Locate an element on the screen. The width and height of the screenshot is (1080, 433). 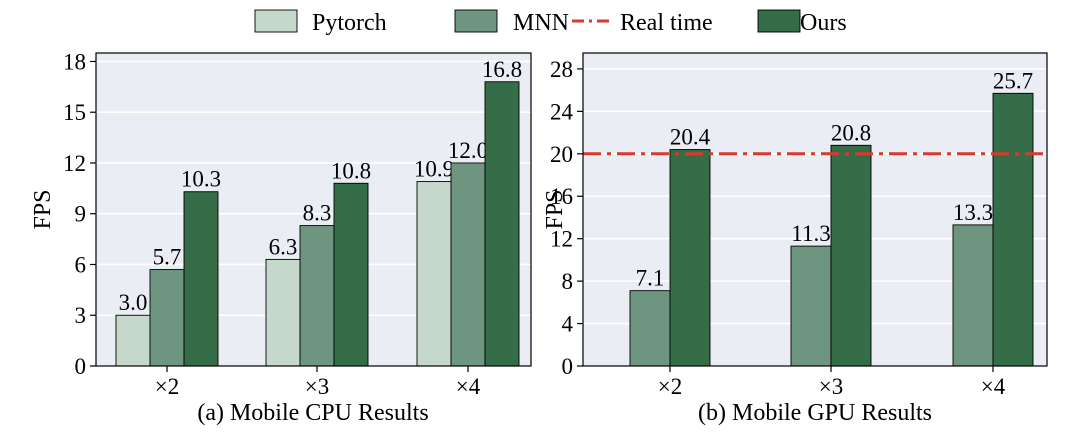
legend-label-real-time: Real time is located at coordinates (666, 23).